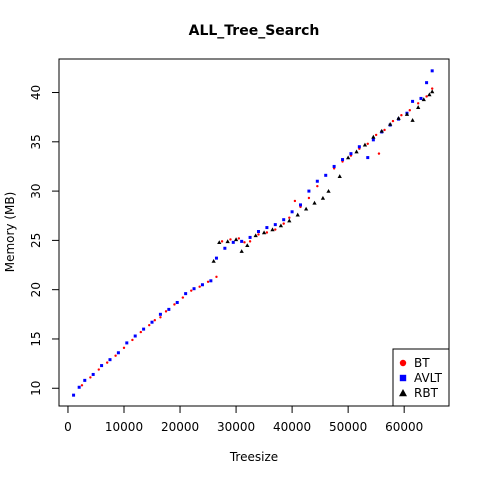  I want to click on x-tick-label: 50000, so click(348, 427).